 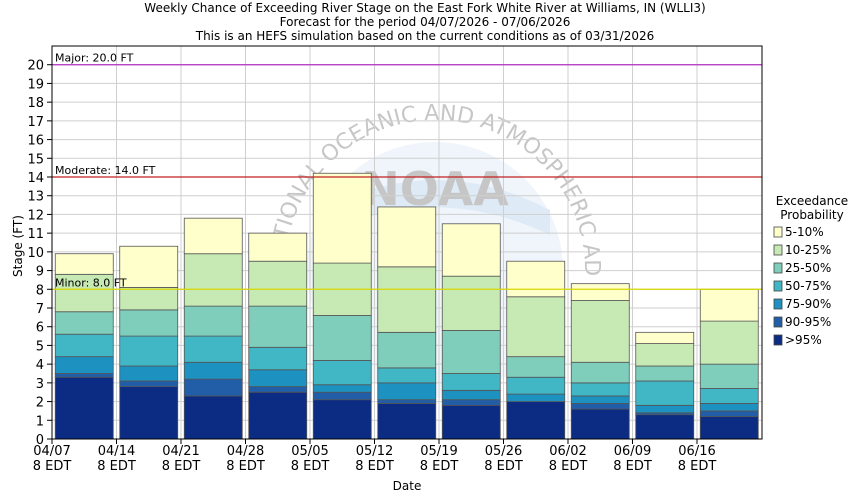 I want to click on y-tick-label: 0, so click(x=40, y=440).